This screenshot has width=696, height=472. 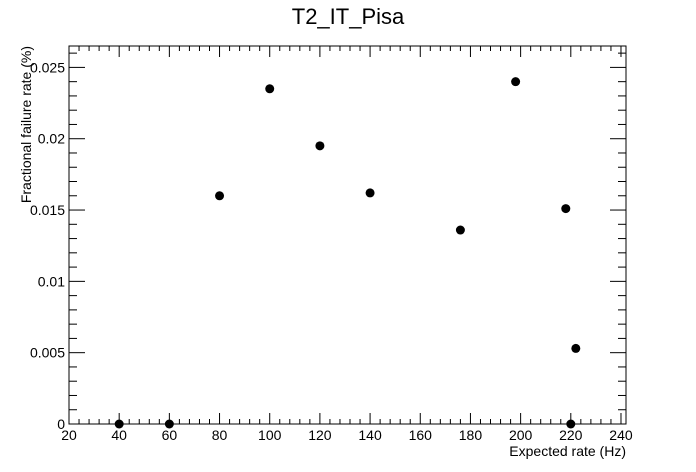 What do you see at coordinates (47, 67) in the screenshot?
I see `y-tick-label: 0.025` at bounding box center [47, 67].